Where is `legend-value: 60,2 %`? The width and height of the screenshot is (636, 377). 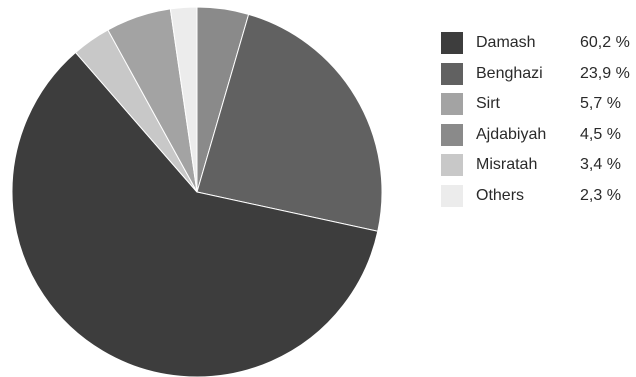 legend-value: 60,2 % is located at coordinates (605, 43).